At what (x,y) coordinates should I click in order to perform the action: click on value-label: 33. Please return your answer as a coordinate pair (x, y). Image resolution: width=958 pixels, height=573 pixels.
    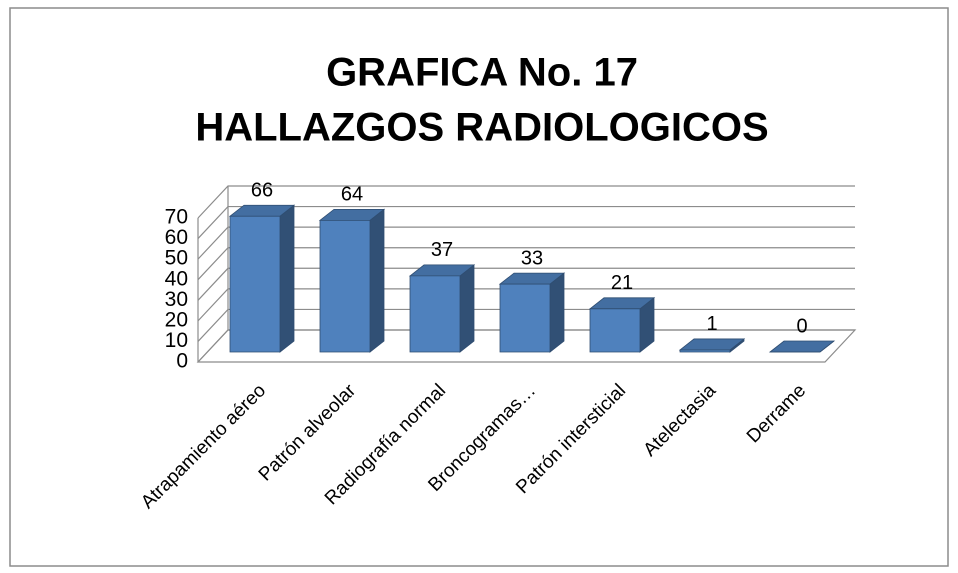
    Looking at the image, I should click on (532, 258).